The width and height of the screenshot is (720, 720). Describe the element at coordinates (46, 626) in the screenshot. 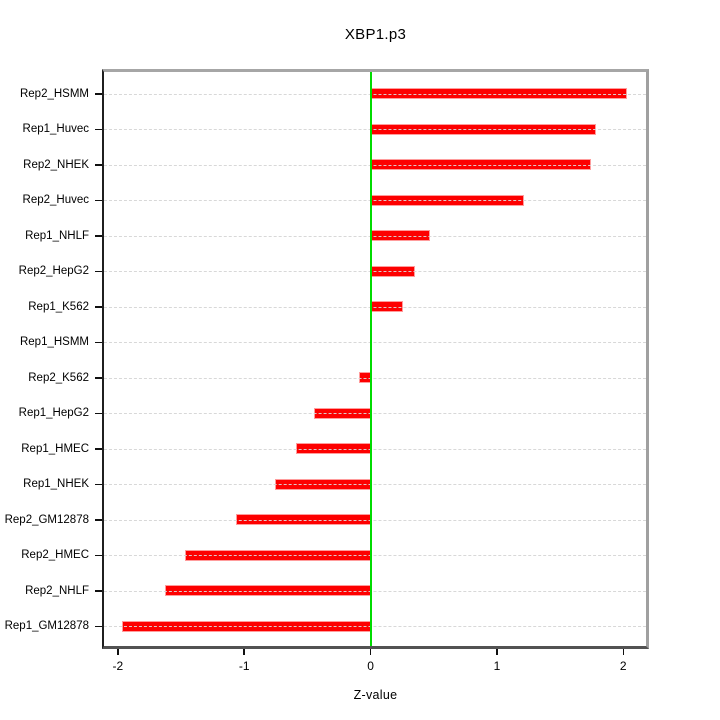

I see `y-axis-label: Rep1_GM12878` at that location.